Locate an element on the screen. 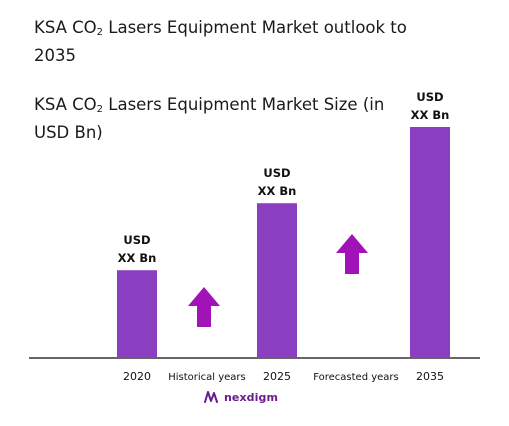 This screenshot has width=509, height=426. x-tick-label-2025: 2025 is located at coordinates (277, 376).